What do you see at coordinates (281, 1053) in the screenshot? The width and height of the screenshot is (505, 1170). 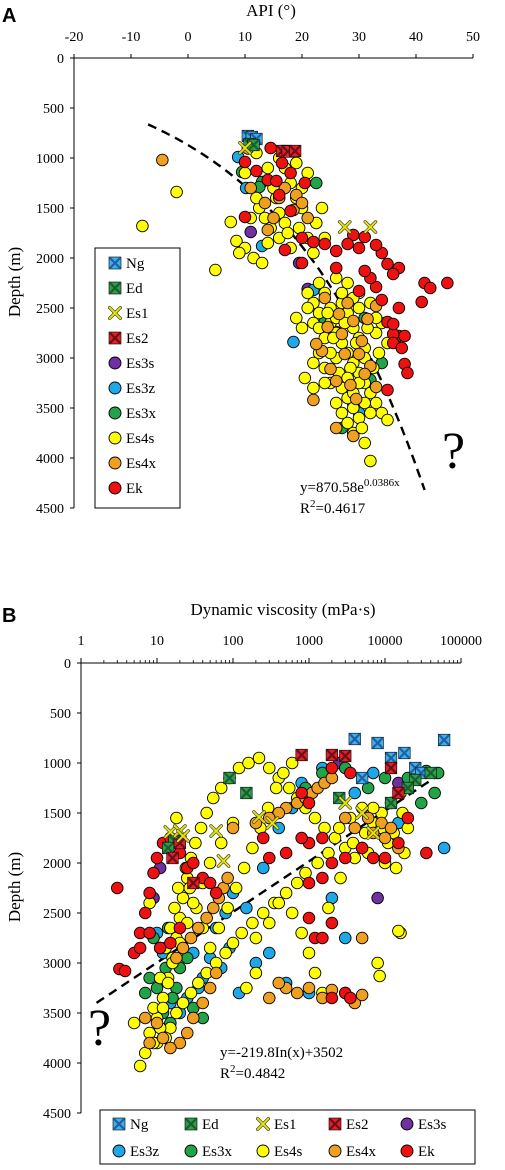 I see `panel-b-fit-equation: y=-219.8In(x)+3502` at bounding box center [281, 1053].